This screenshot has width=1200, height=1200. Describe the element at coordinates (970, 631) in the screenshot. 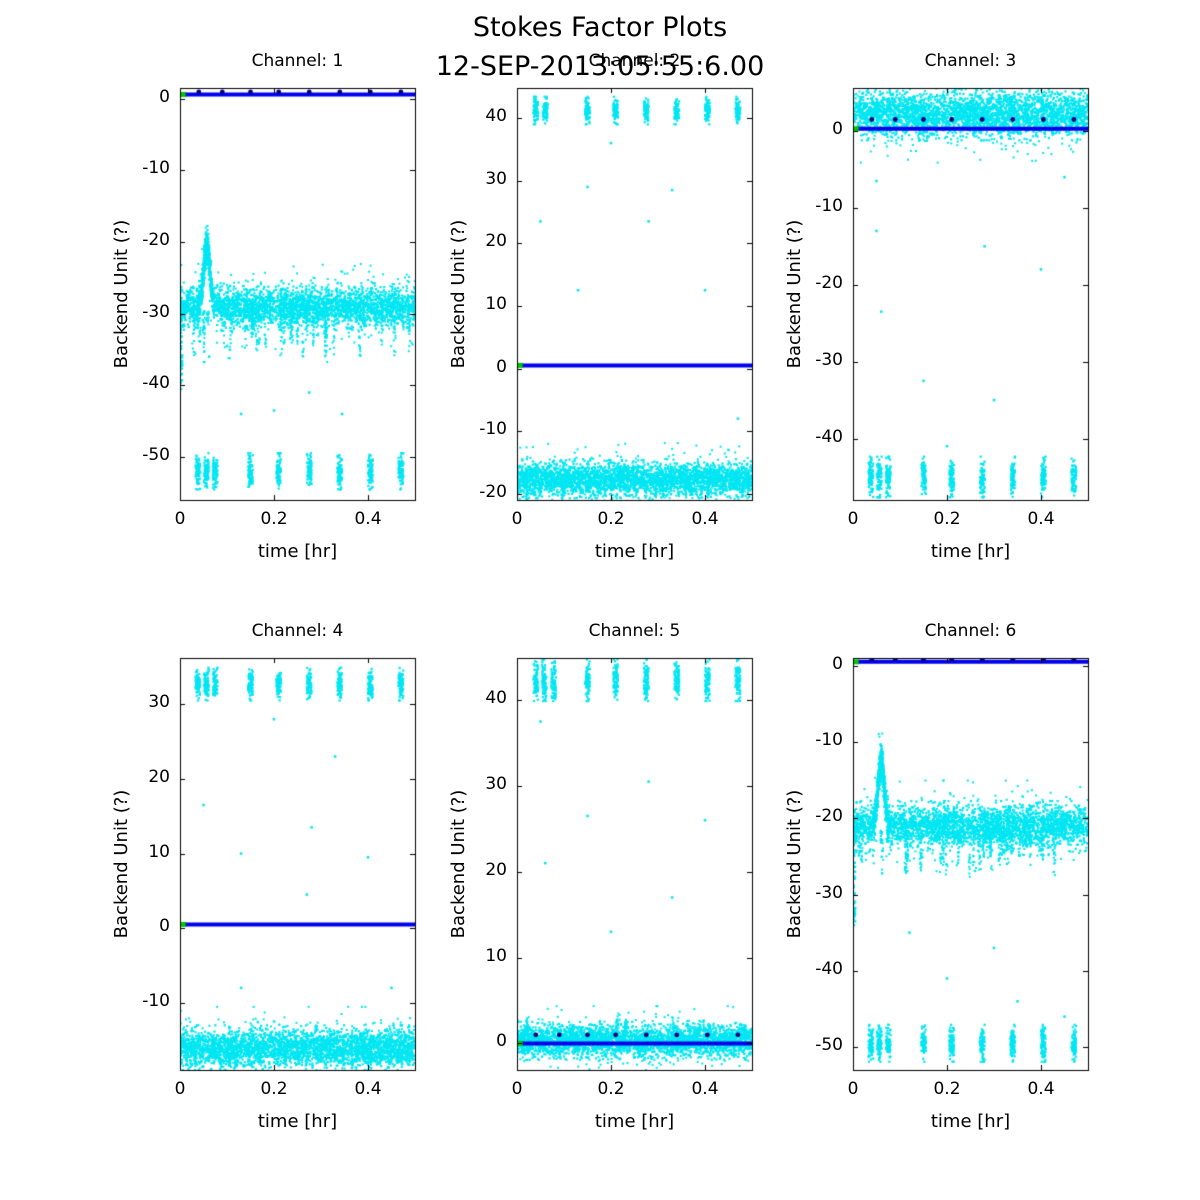

I see `subplot-title: Channel: 6` at that location.